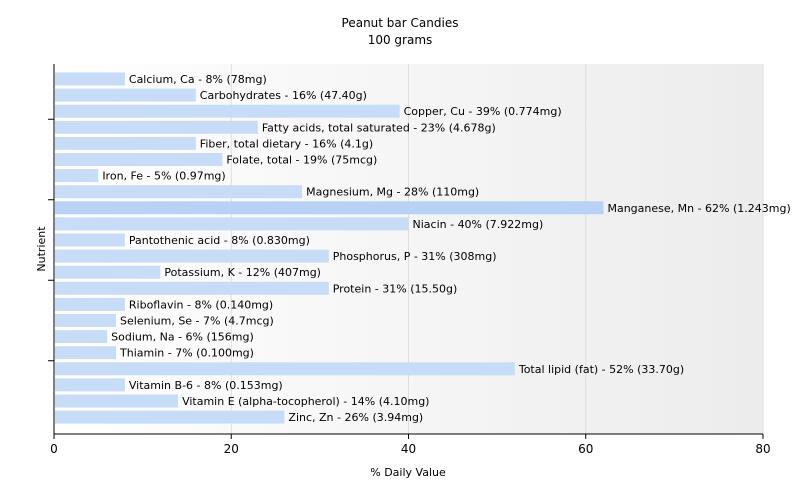 Image resolution: width=800 pixels, height=500 pixels. Describe the element at coordinates (206, 385) in the screenshot. I see `bar-label: Vitamin B-6 - 8% (0.153mg)` at that location.